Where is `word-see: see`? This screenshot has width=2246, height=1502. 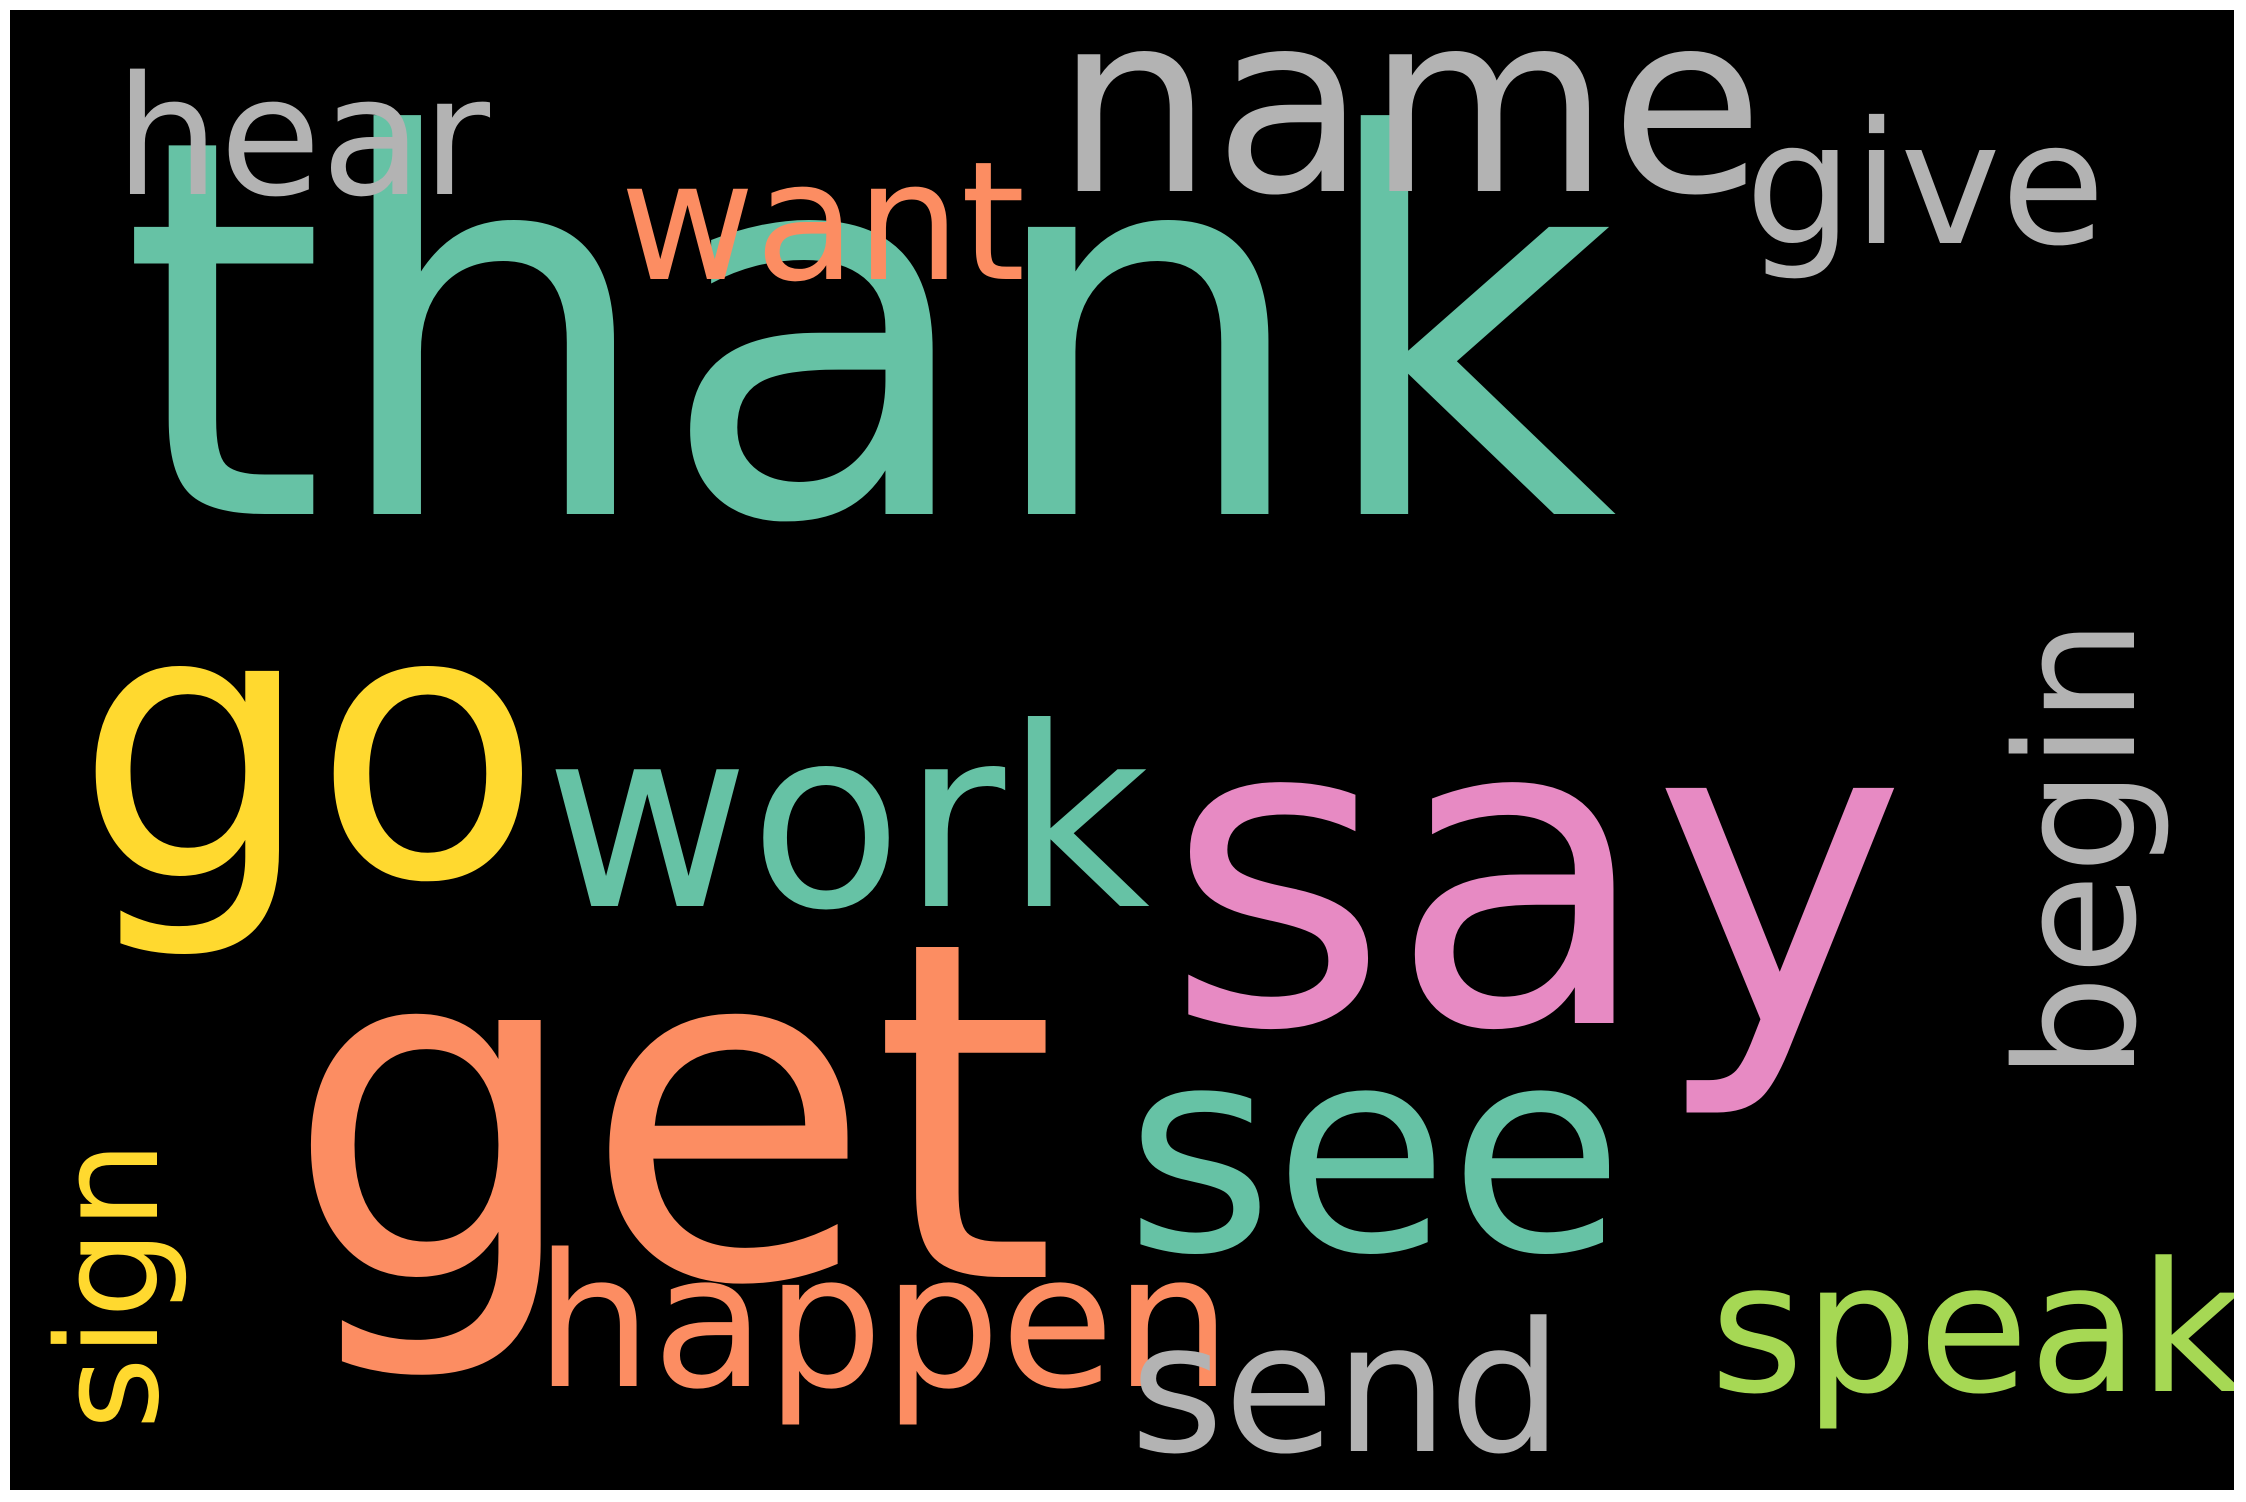
word-see: see is located at coordinates (1375, 1152).